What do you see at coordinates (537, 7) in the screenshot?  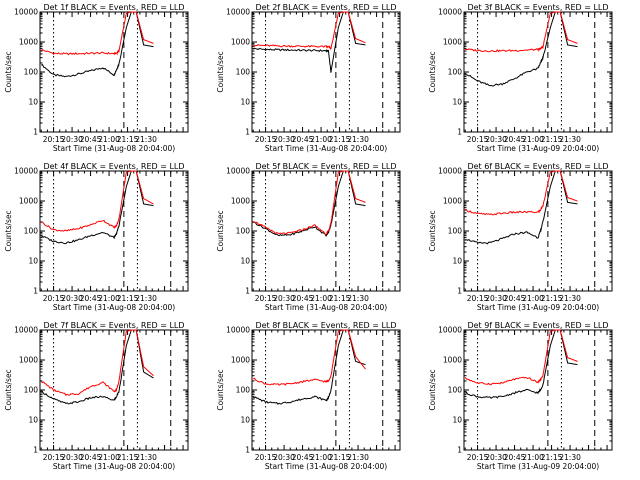 I see `panel-title: Det 3f BLACK = Events, RED = LLD` at bounding box center [537, 7].